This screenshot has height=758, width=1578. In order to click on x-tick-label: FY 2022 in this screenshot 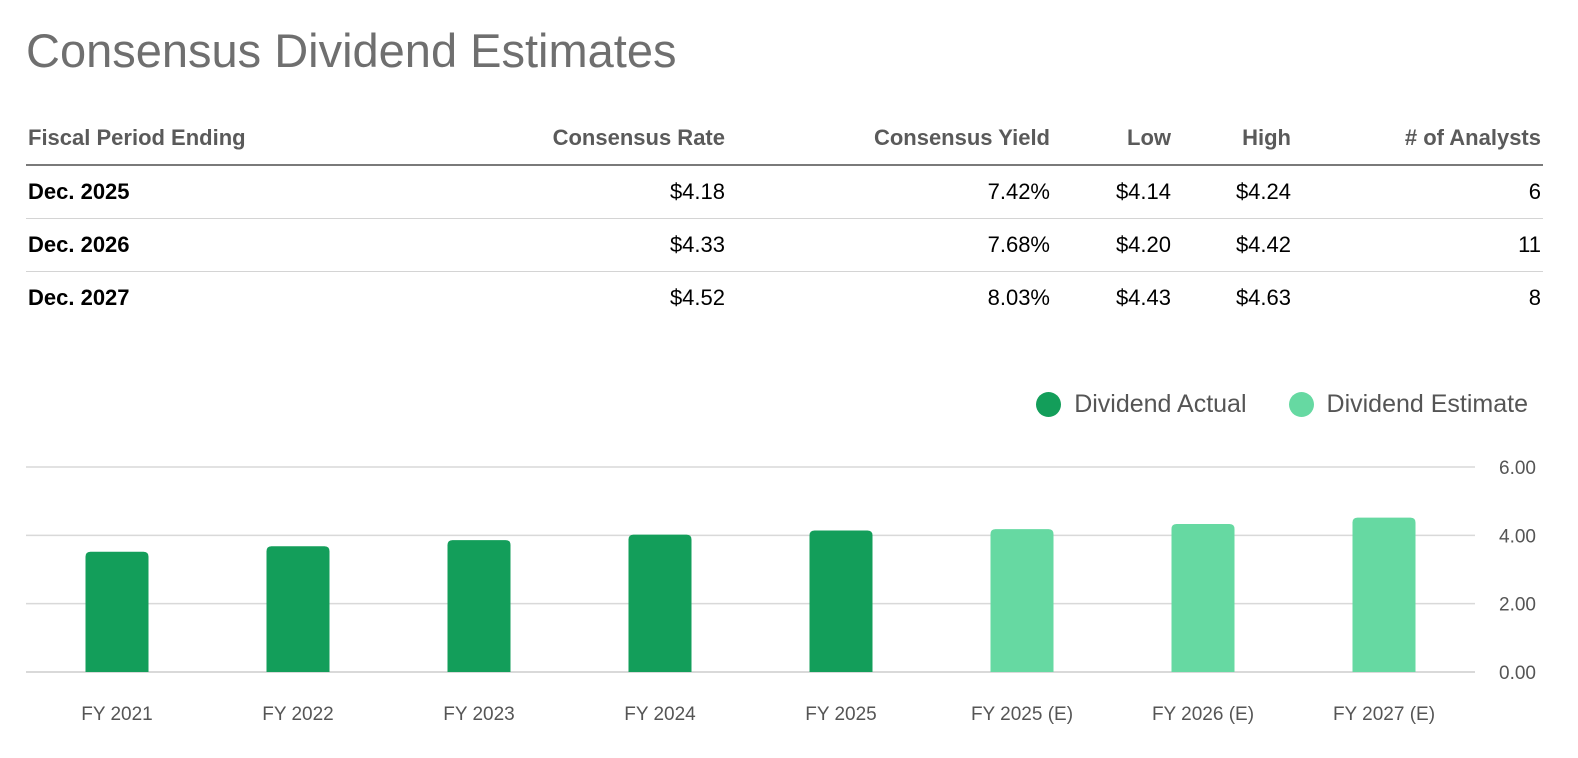, I will do `click(297, 714)`.